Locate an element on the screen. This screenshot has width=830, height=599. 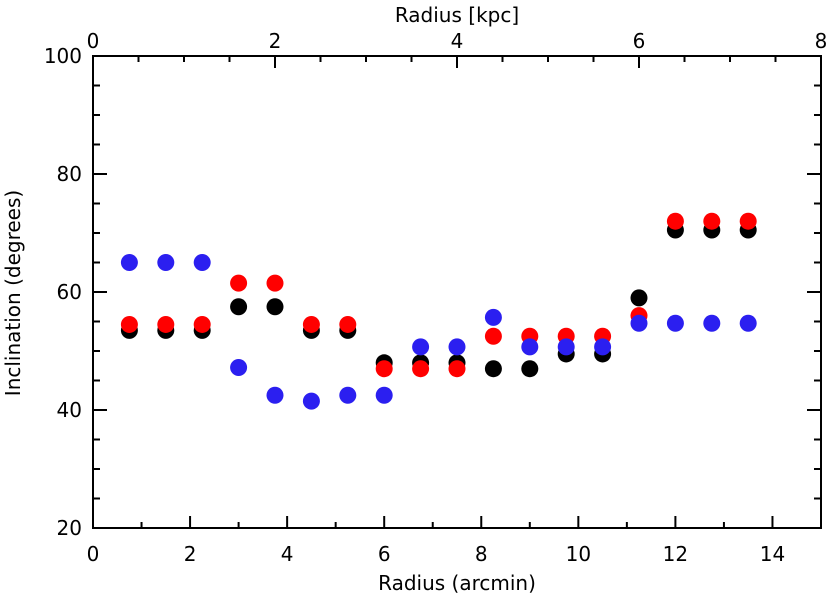
x-tick-label: 4 is located at coordinates (287, 554).